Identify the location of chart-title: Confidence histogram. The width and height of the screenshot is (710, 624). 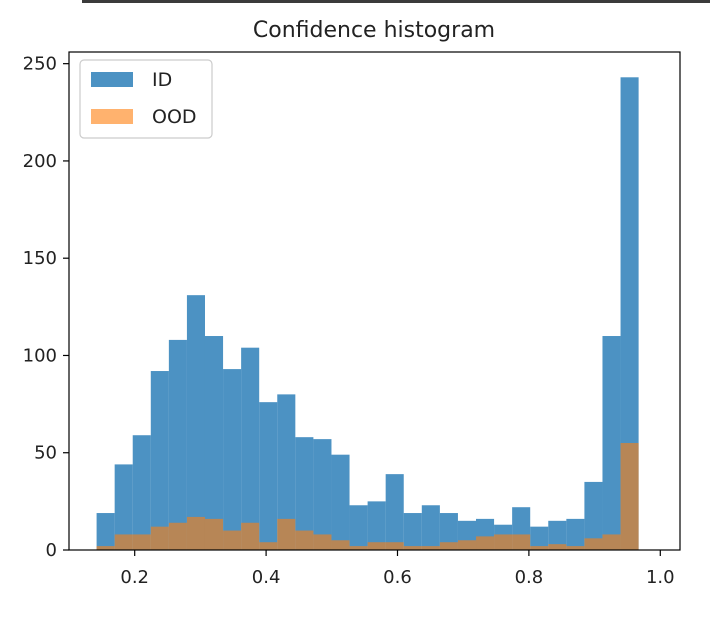
(374, 30).